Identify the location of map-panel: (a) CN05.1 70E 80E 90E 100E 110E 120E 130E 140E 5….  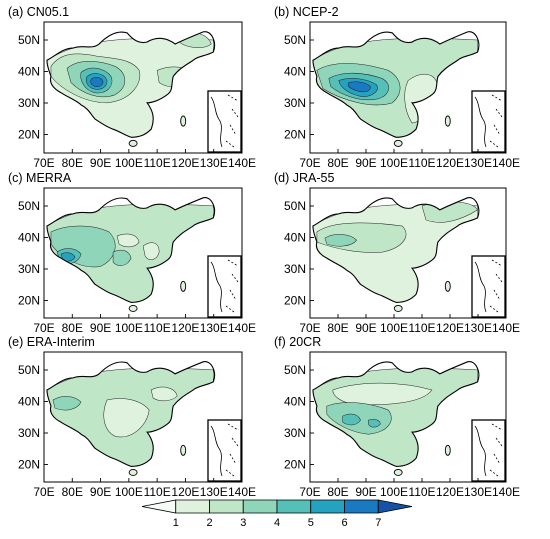
(132, 87).